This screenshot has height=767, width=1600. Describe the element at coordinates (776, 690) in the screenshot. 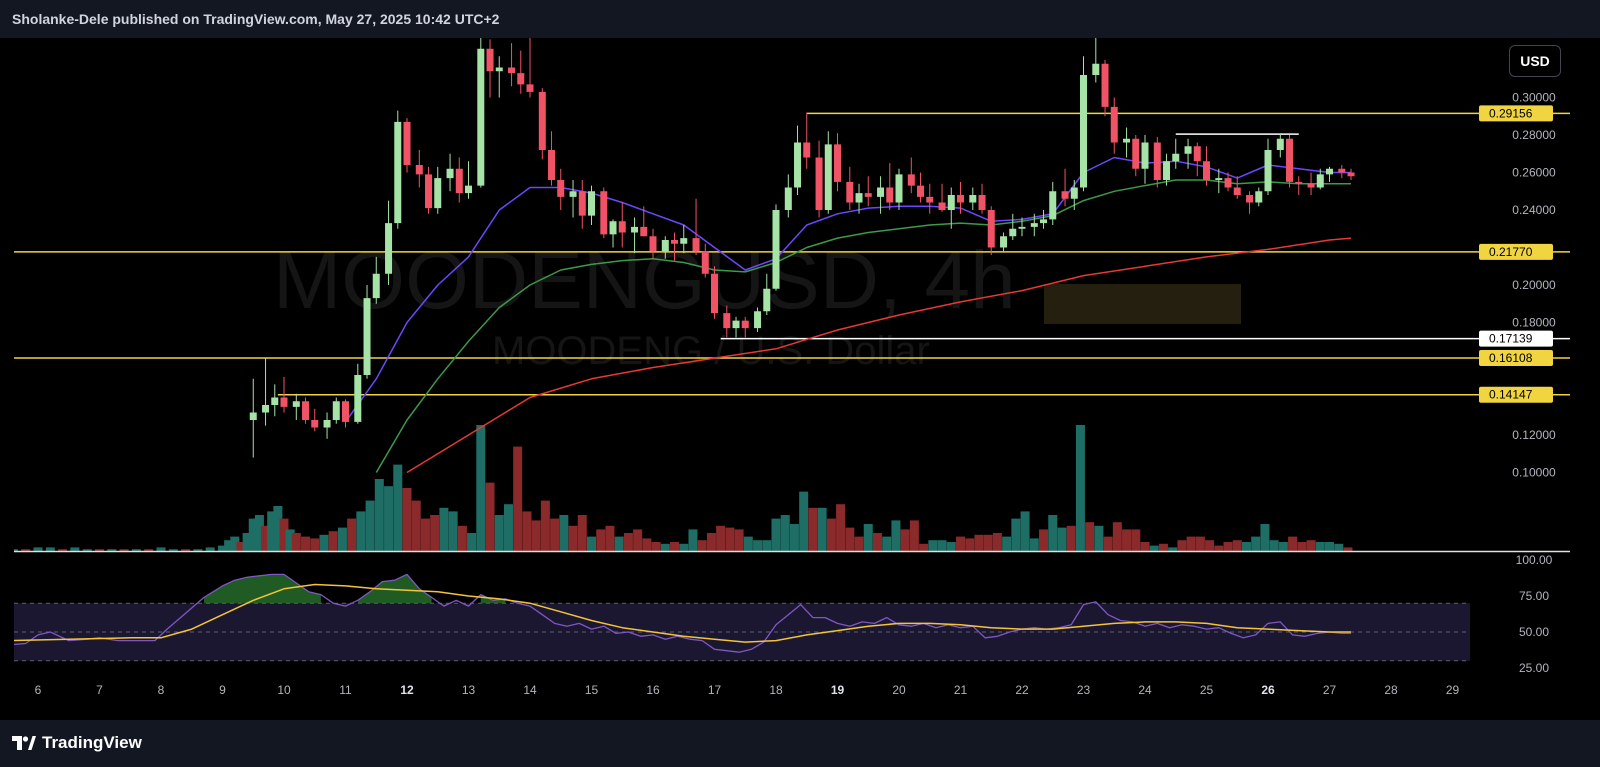

I see `date-tick-label: 18` at that location.